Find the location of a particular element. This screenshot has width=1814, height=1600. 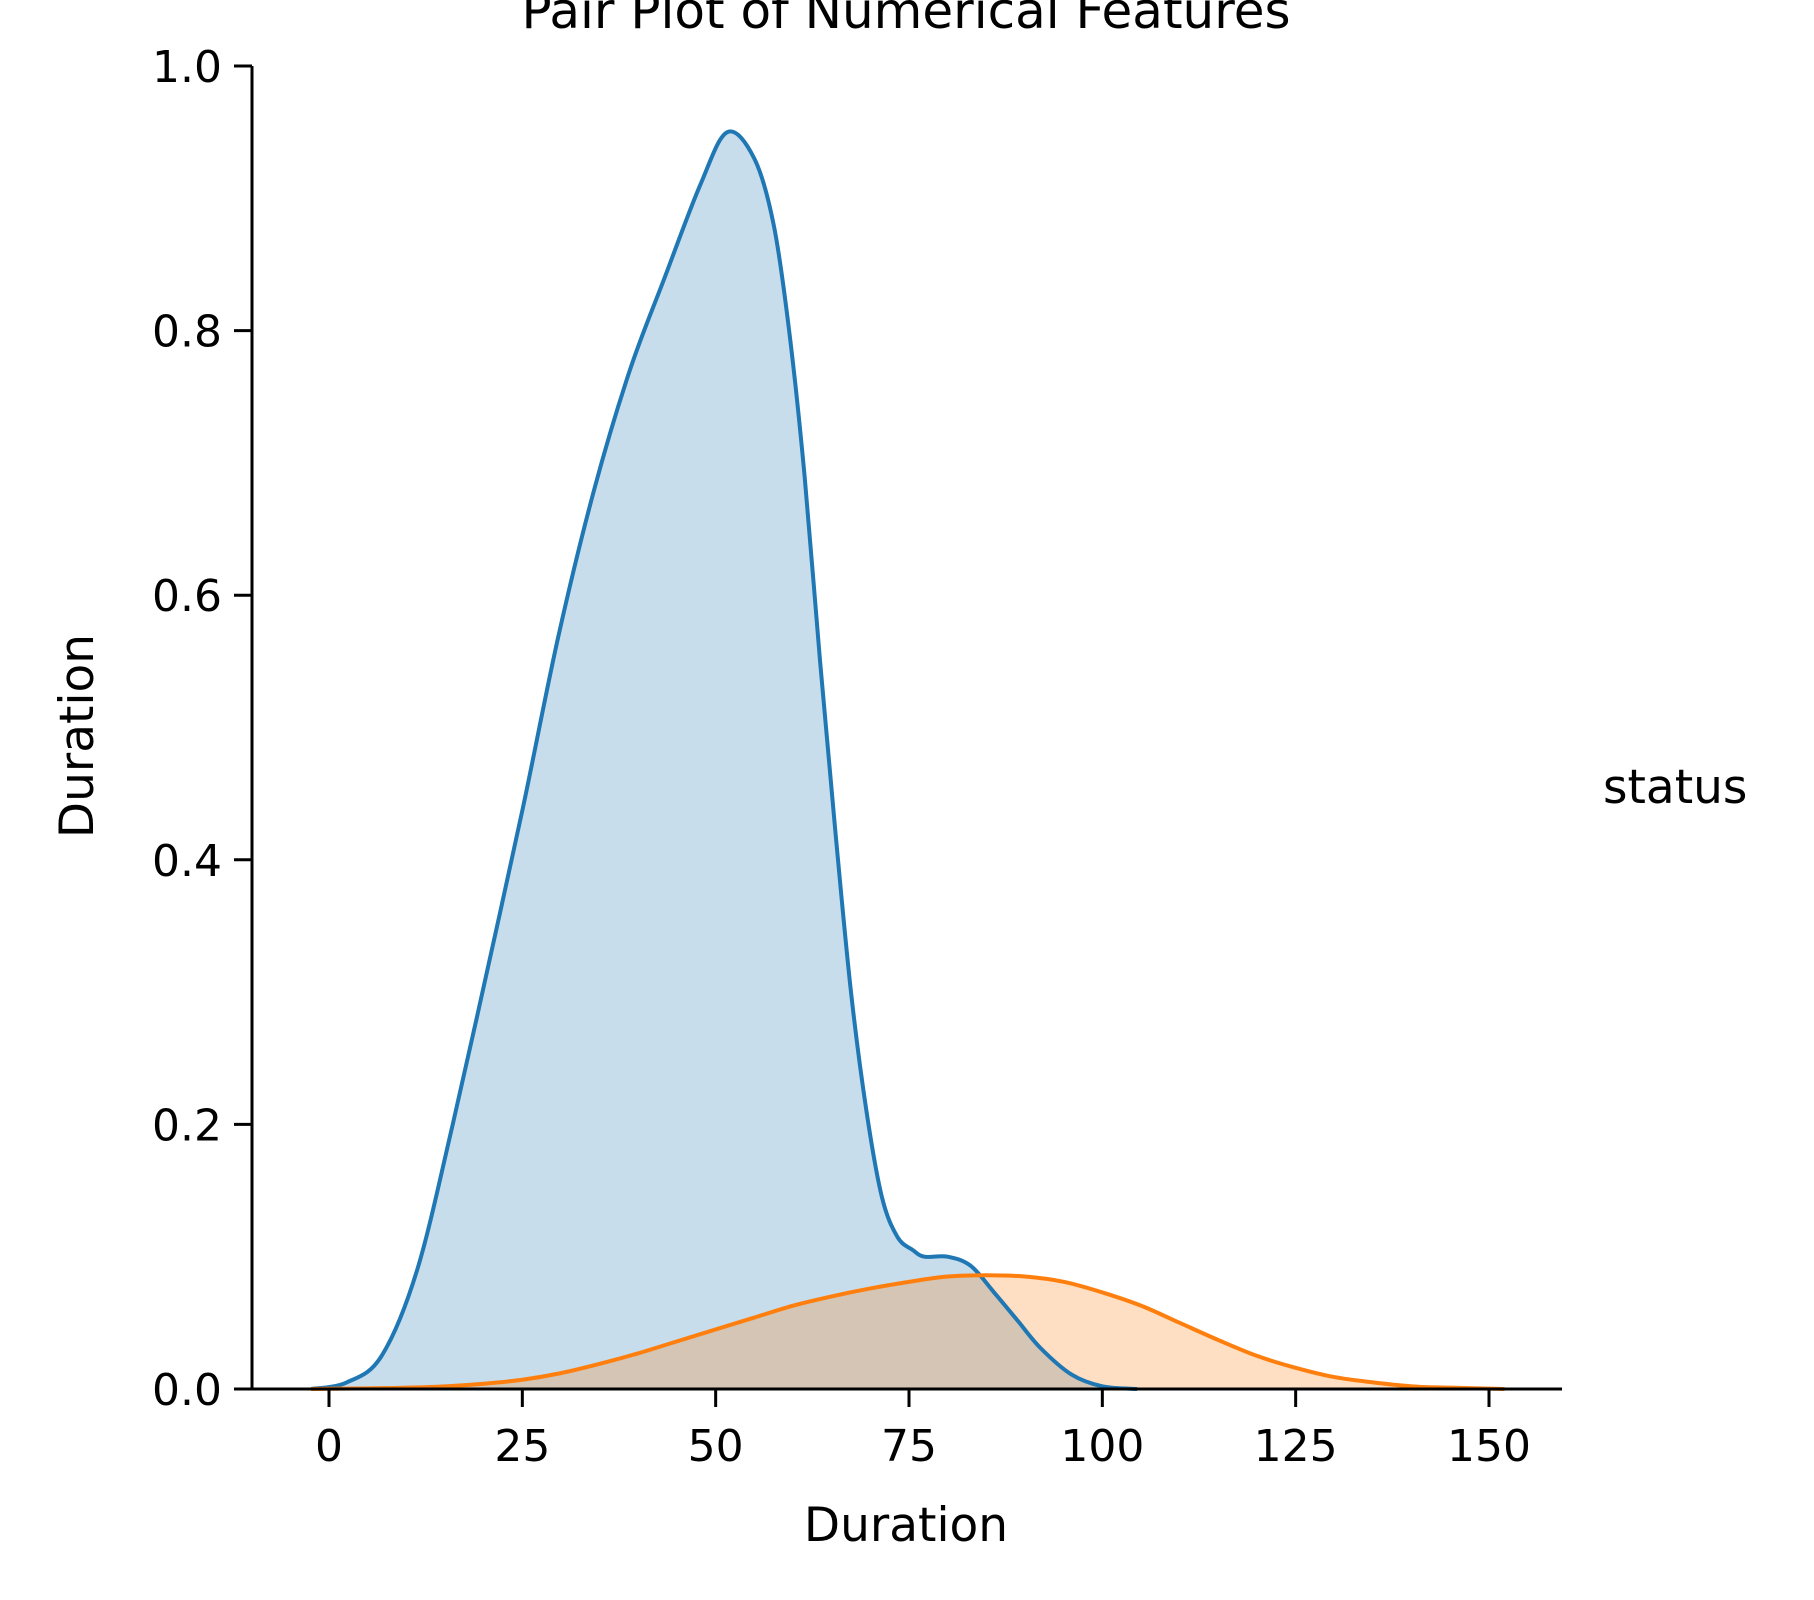

x-tick-label-50: 50 is located at coordinates (716, 1446).